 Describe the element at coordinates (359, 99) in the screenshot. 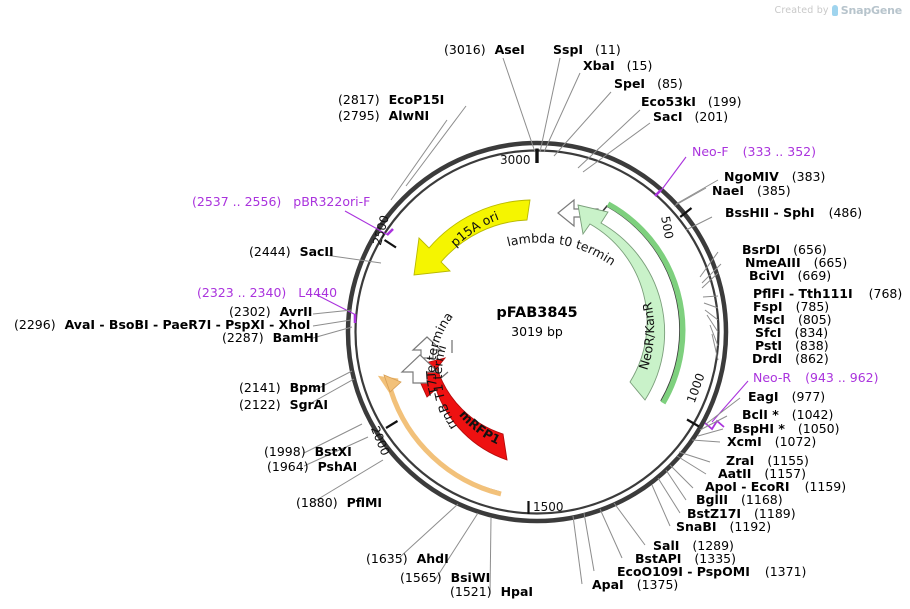

I see `site-pos: (2817)` at that location.